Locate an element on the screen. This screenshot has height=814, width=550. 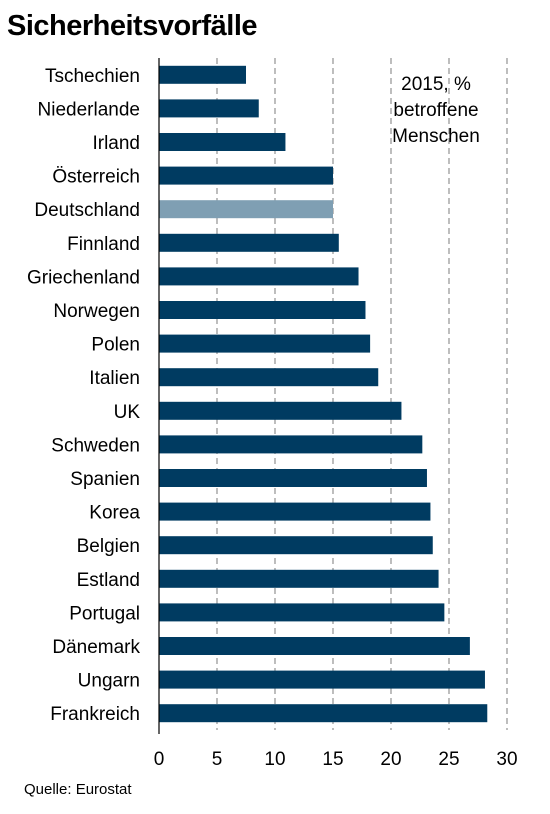
category-label: Schweden is located at coordinates (95, 445).